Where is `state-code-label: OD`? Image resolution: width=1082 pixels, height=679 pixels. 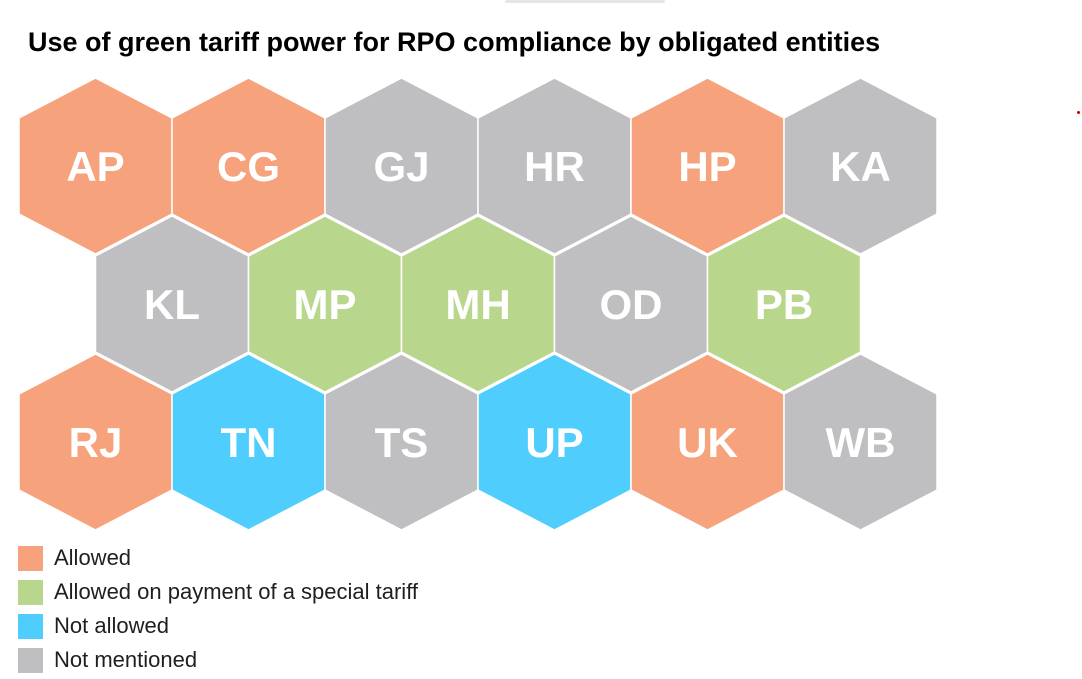 state-code-label: OD is located at coordinates (631, 304).